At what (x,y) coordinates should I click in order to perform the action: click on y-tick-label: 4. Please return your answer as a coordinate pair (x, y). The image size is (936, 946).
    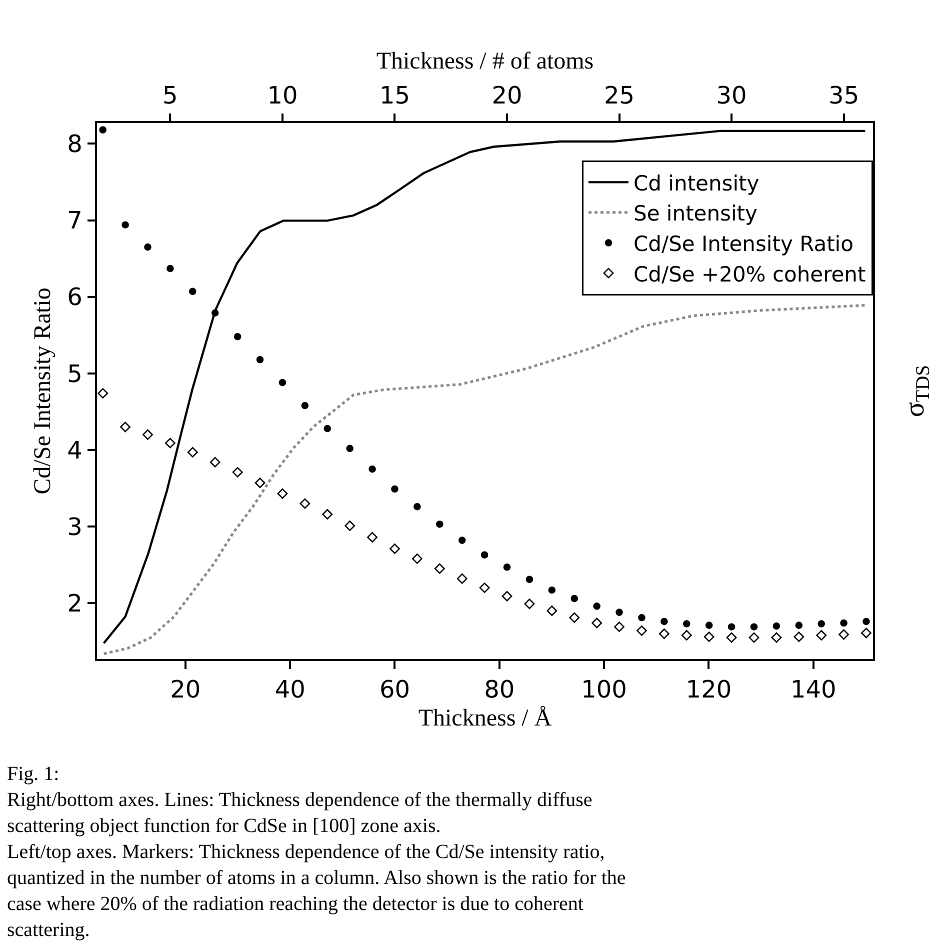
    Looking at the image, I should click on (74, 450).